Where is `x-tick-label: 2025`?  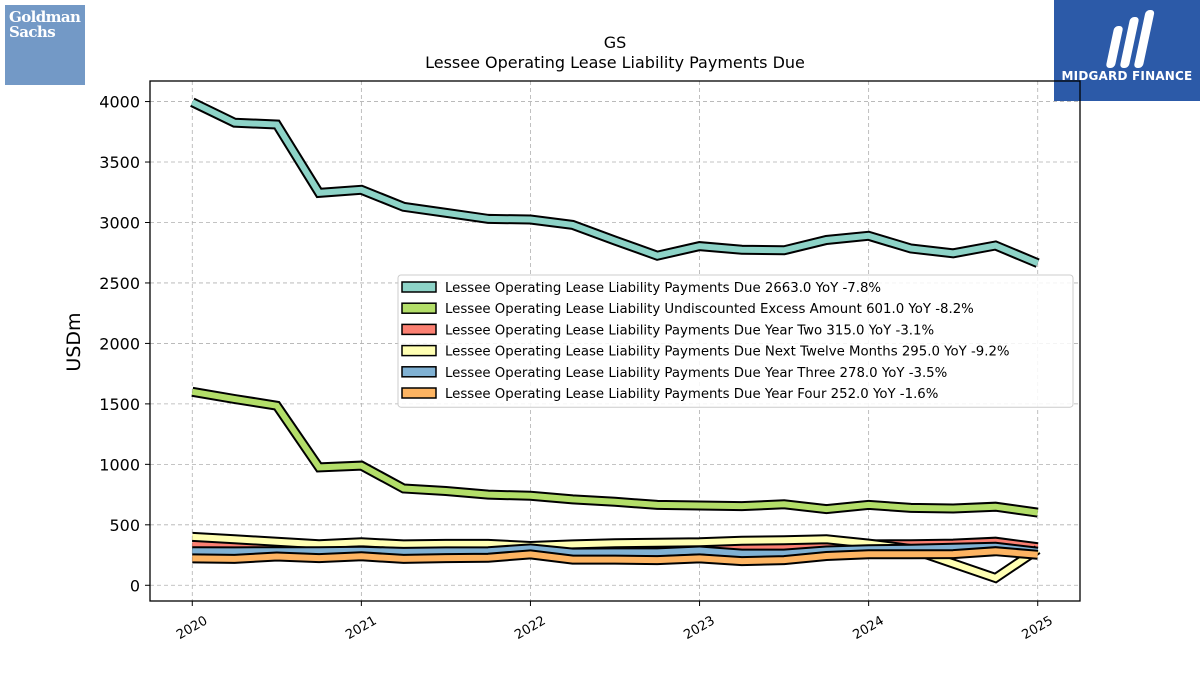 x-tick-label: 2025 is located at coordinates (1038, 628).